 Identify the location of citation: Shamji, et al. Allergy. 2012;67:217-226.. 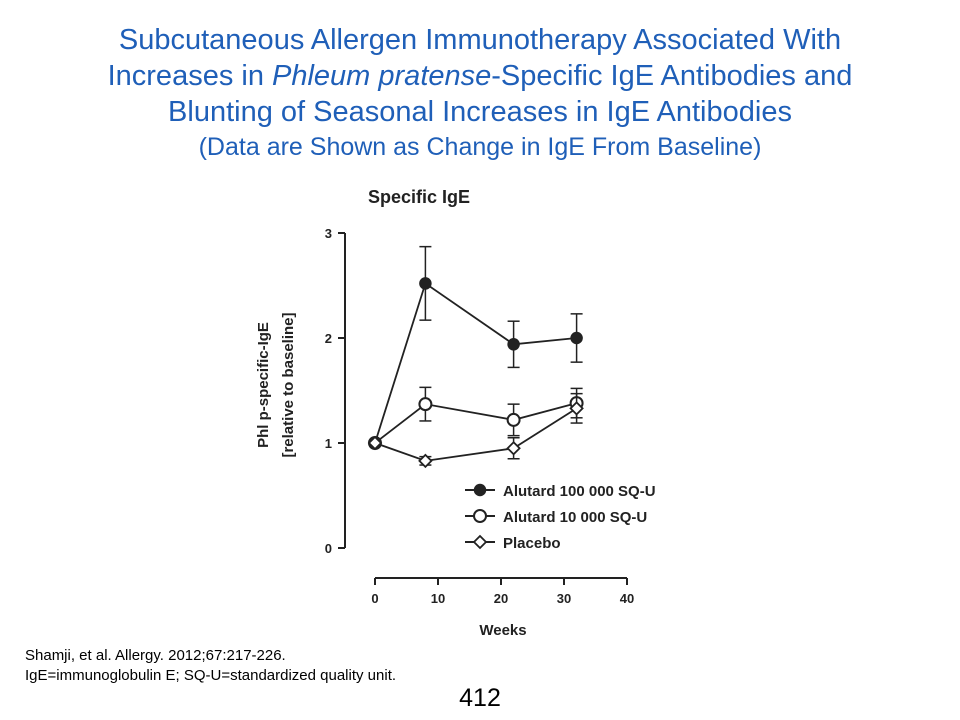
(155, 655).